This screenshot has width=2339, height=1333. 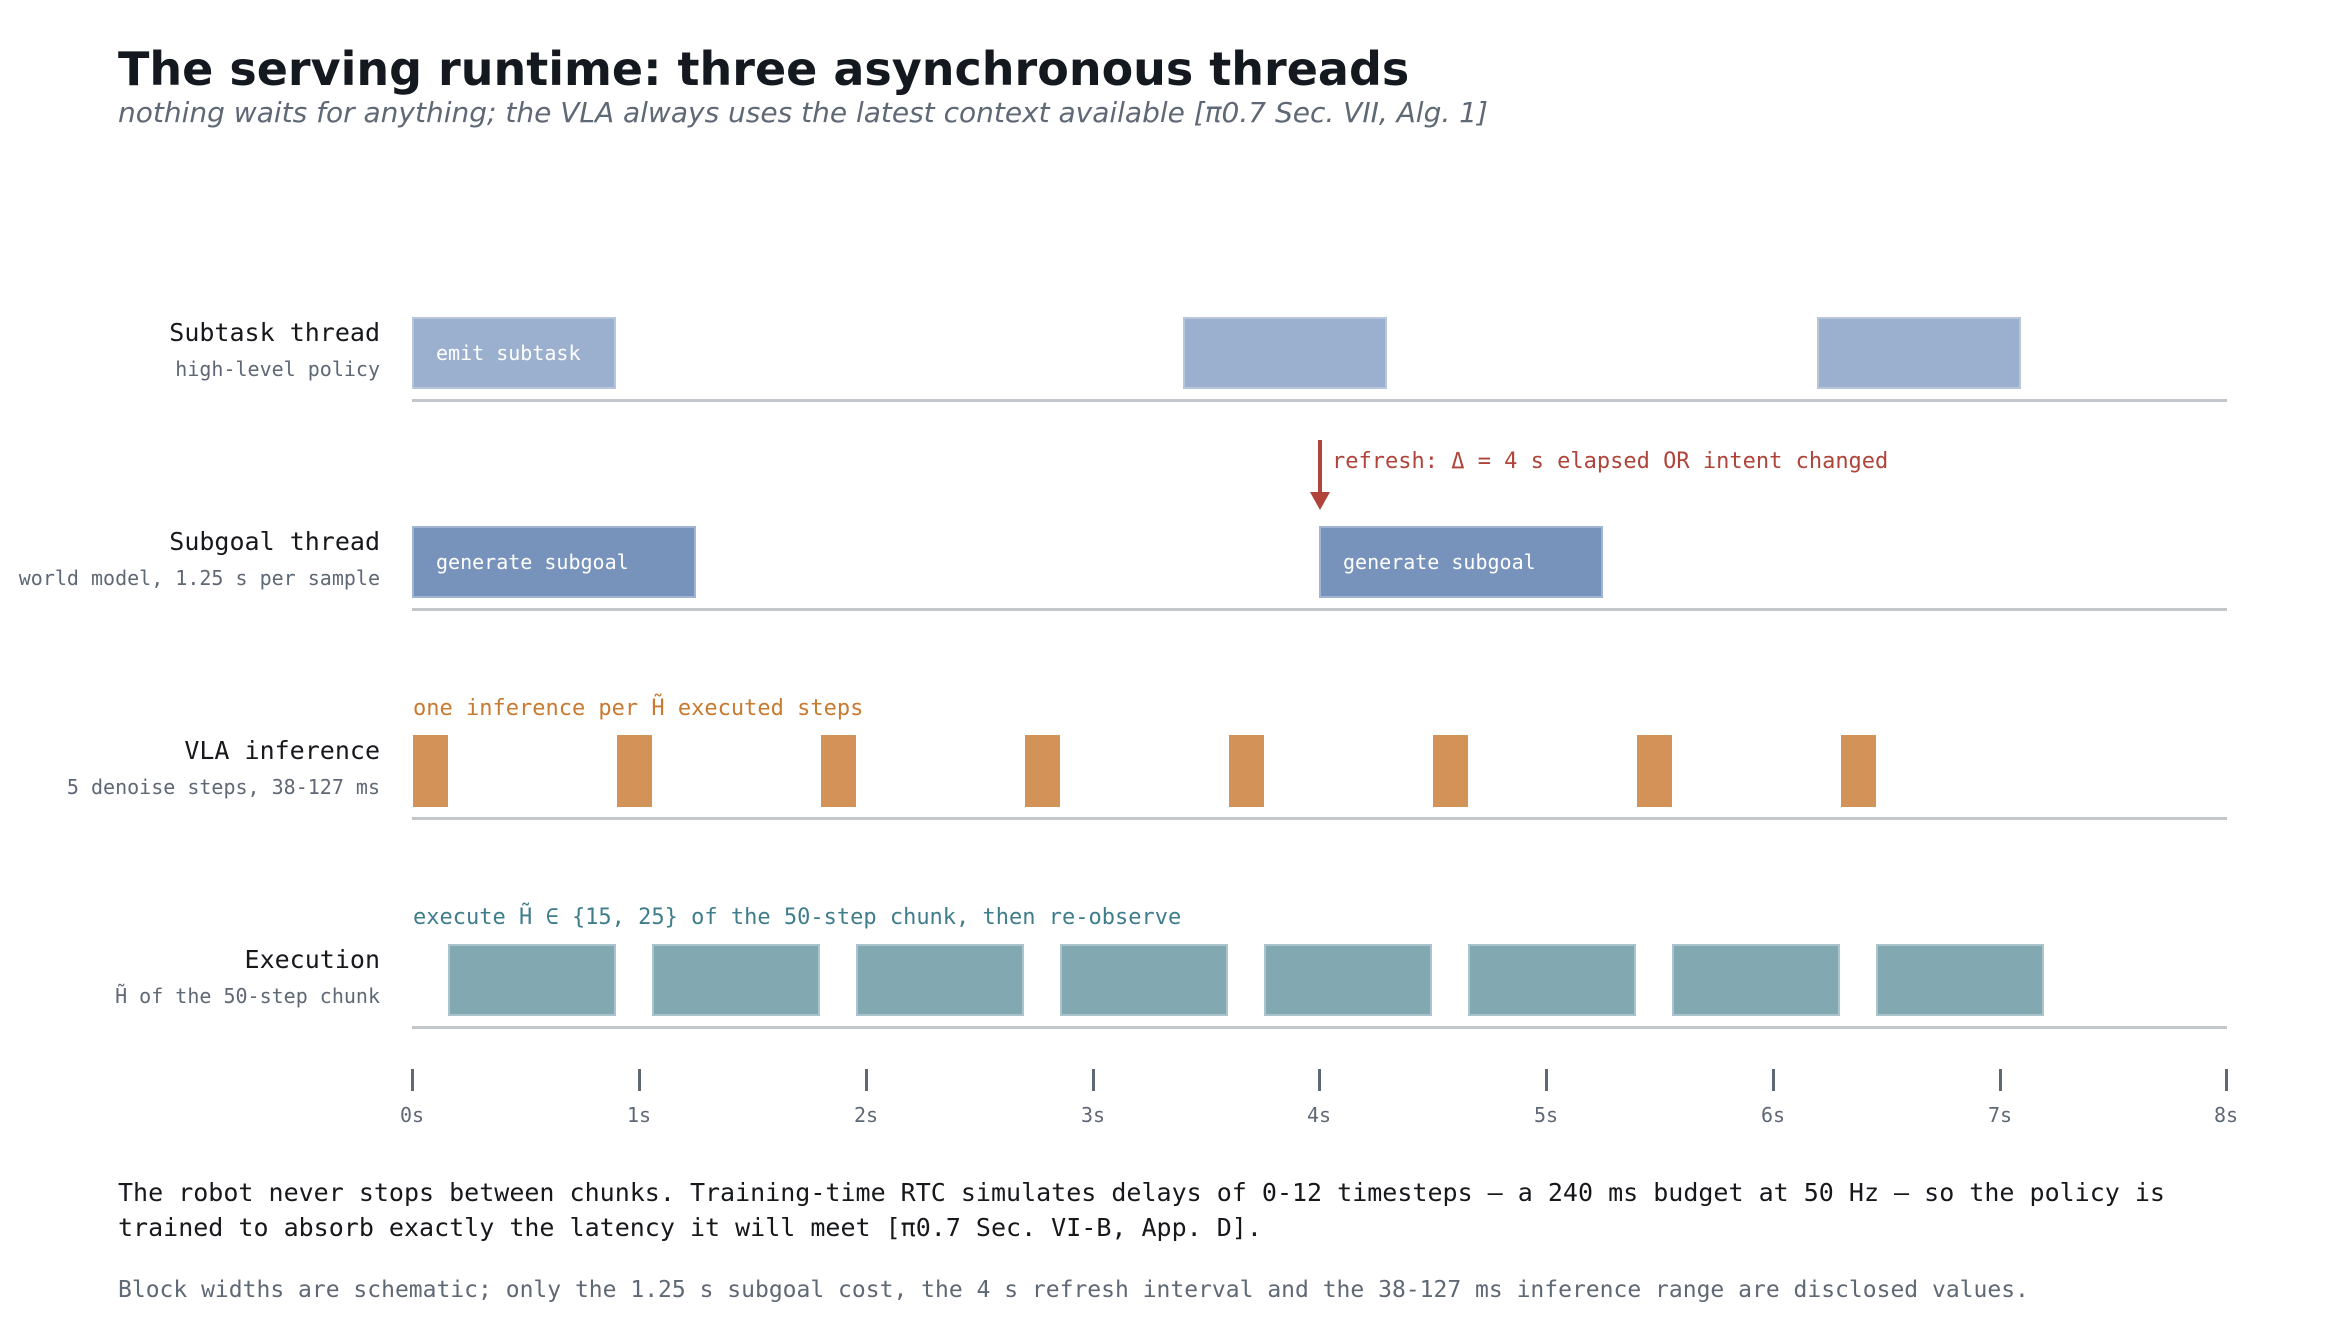 What do you see at coordinates (274, 541) in the screenshot?
I see `lane-name-subgoal: Subgoal thread` at bounding box center [274, 541].